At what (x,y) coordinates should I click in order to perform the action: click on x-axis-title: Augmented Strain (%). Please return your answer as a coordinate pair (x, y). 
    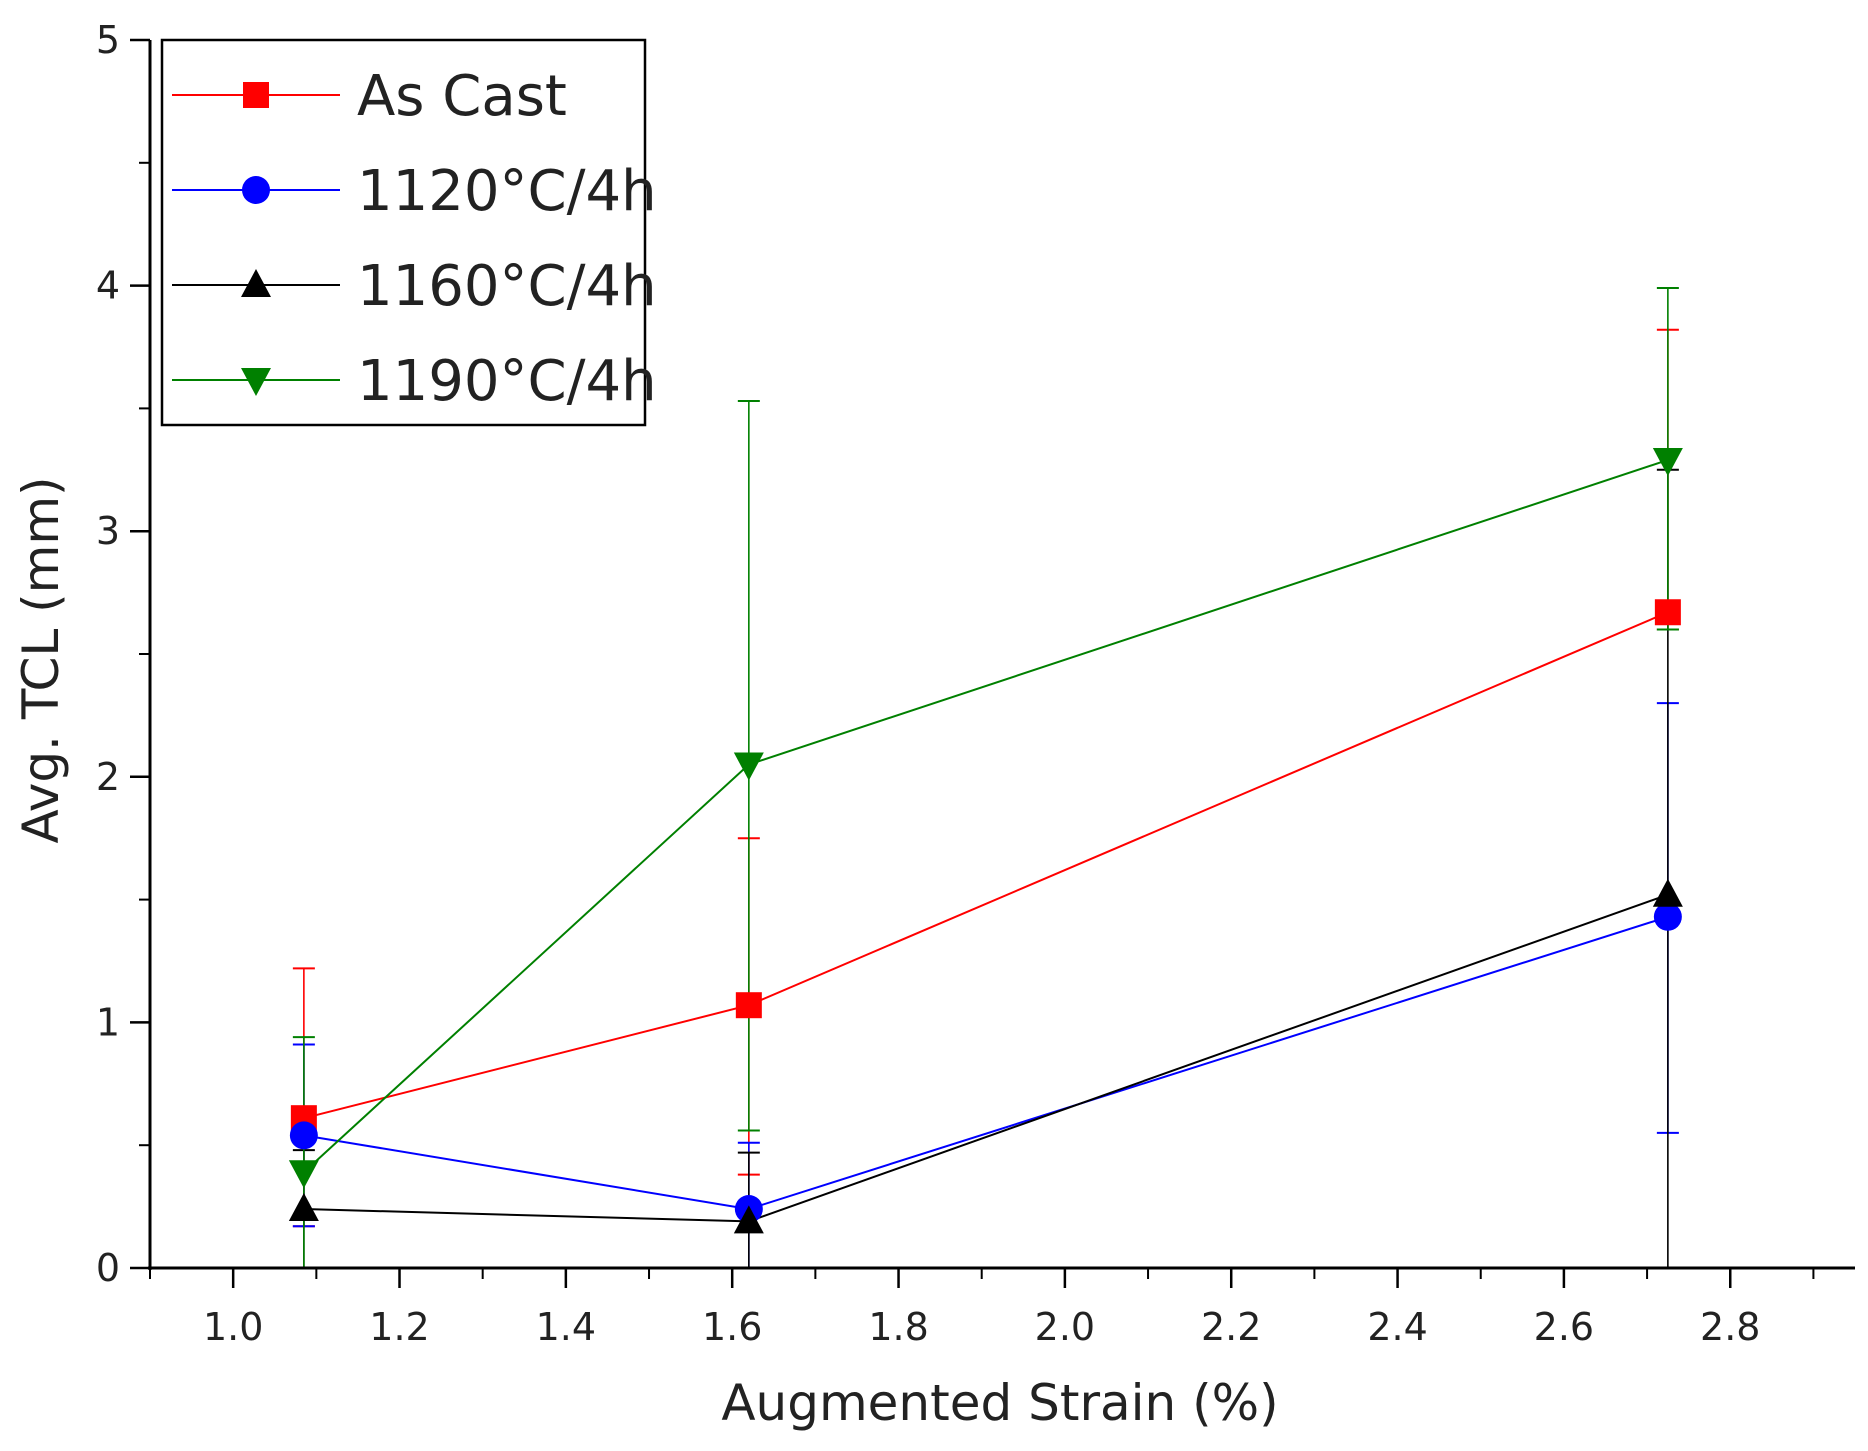
    Looking at the image, I should click on (999, 1403).